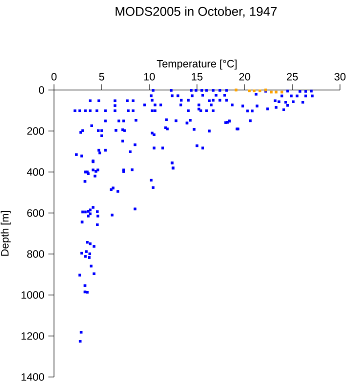 The width and height of the screenshot is (348, 384). What do you see at coordinates (5, 233) in the screenshot?
I see `y-axis-title: Depth [m]` at bounding box center [5, 233].